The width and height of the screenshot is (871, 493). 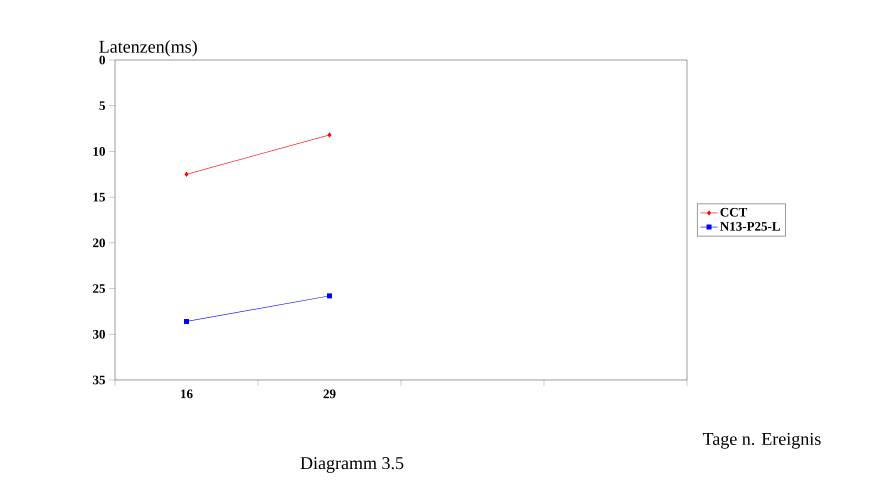 I want to click on y-tick-label: 0, so click(x=102, y=60).